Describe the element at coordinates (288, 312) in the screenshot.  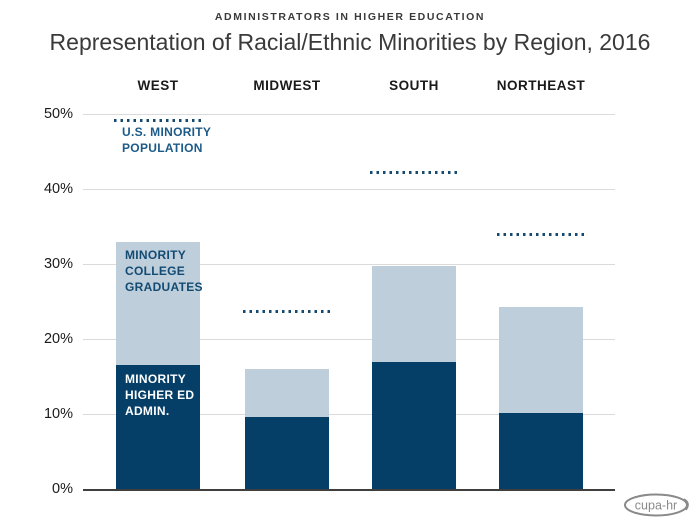
I see `population-dotted-line-midwest` at that location.